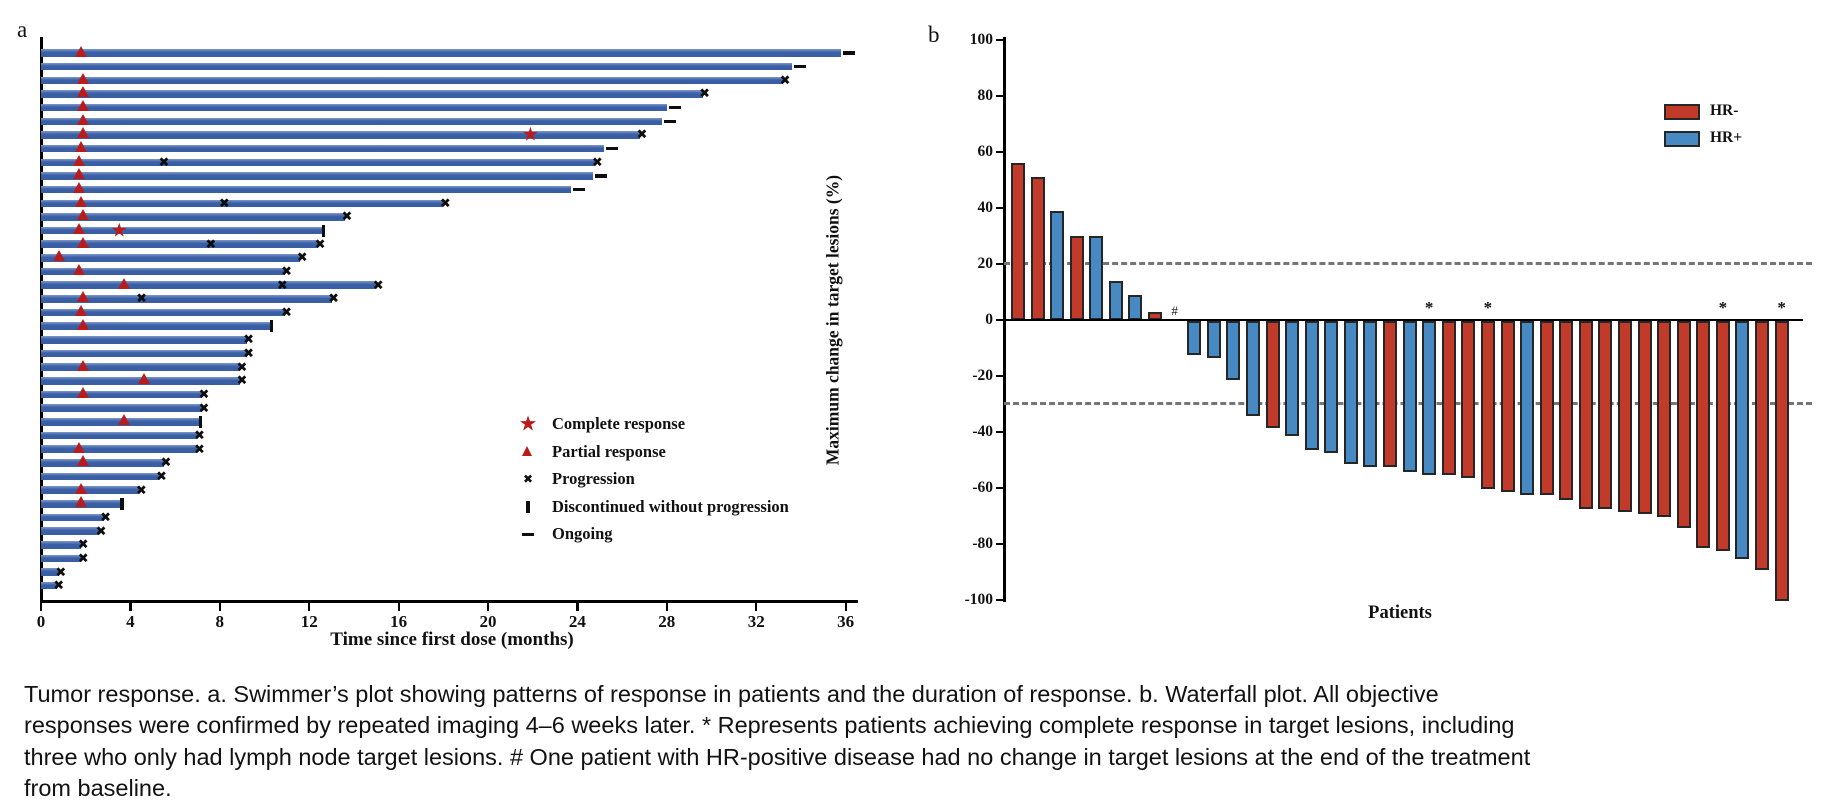  I want to click on waterfall-y-tick-label: 20, so click(985, 263).